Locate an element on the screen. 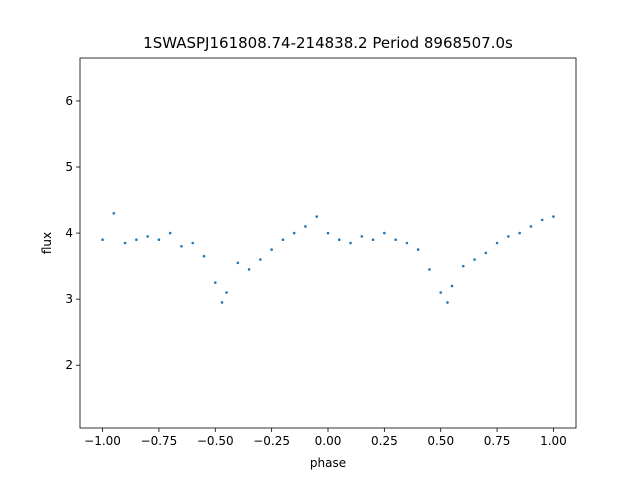 The image size is (640, 485). y-axis-label: flux is located at coordinates (47, 243).